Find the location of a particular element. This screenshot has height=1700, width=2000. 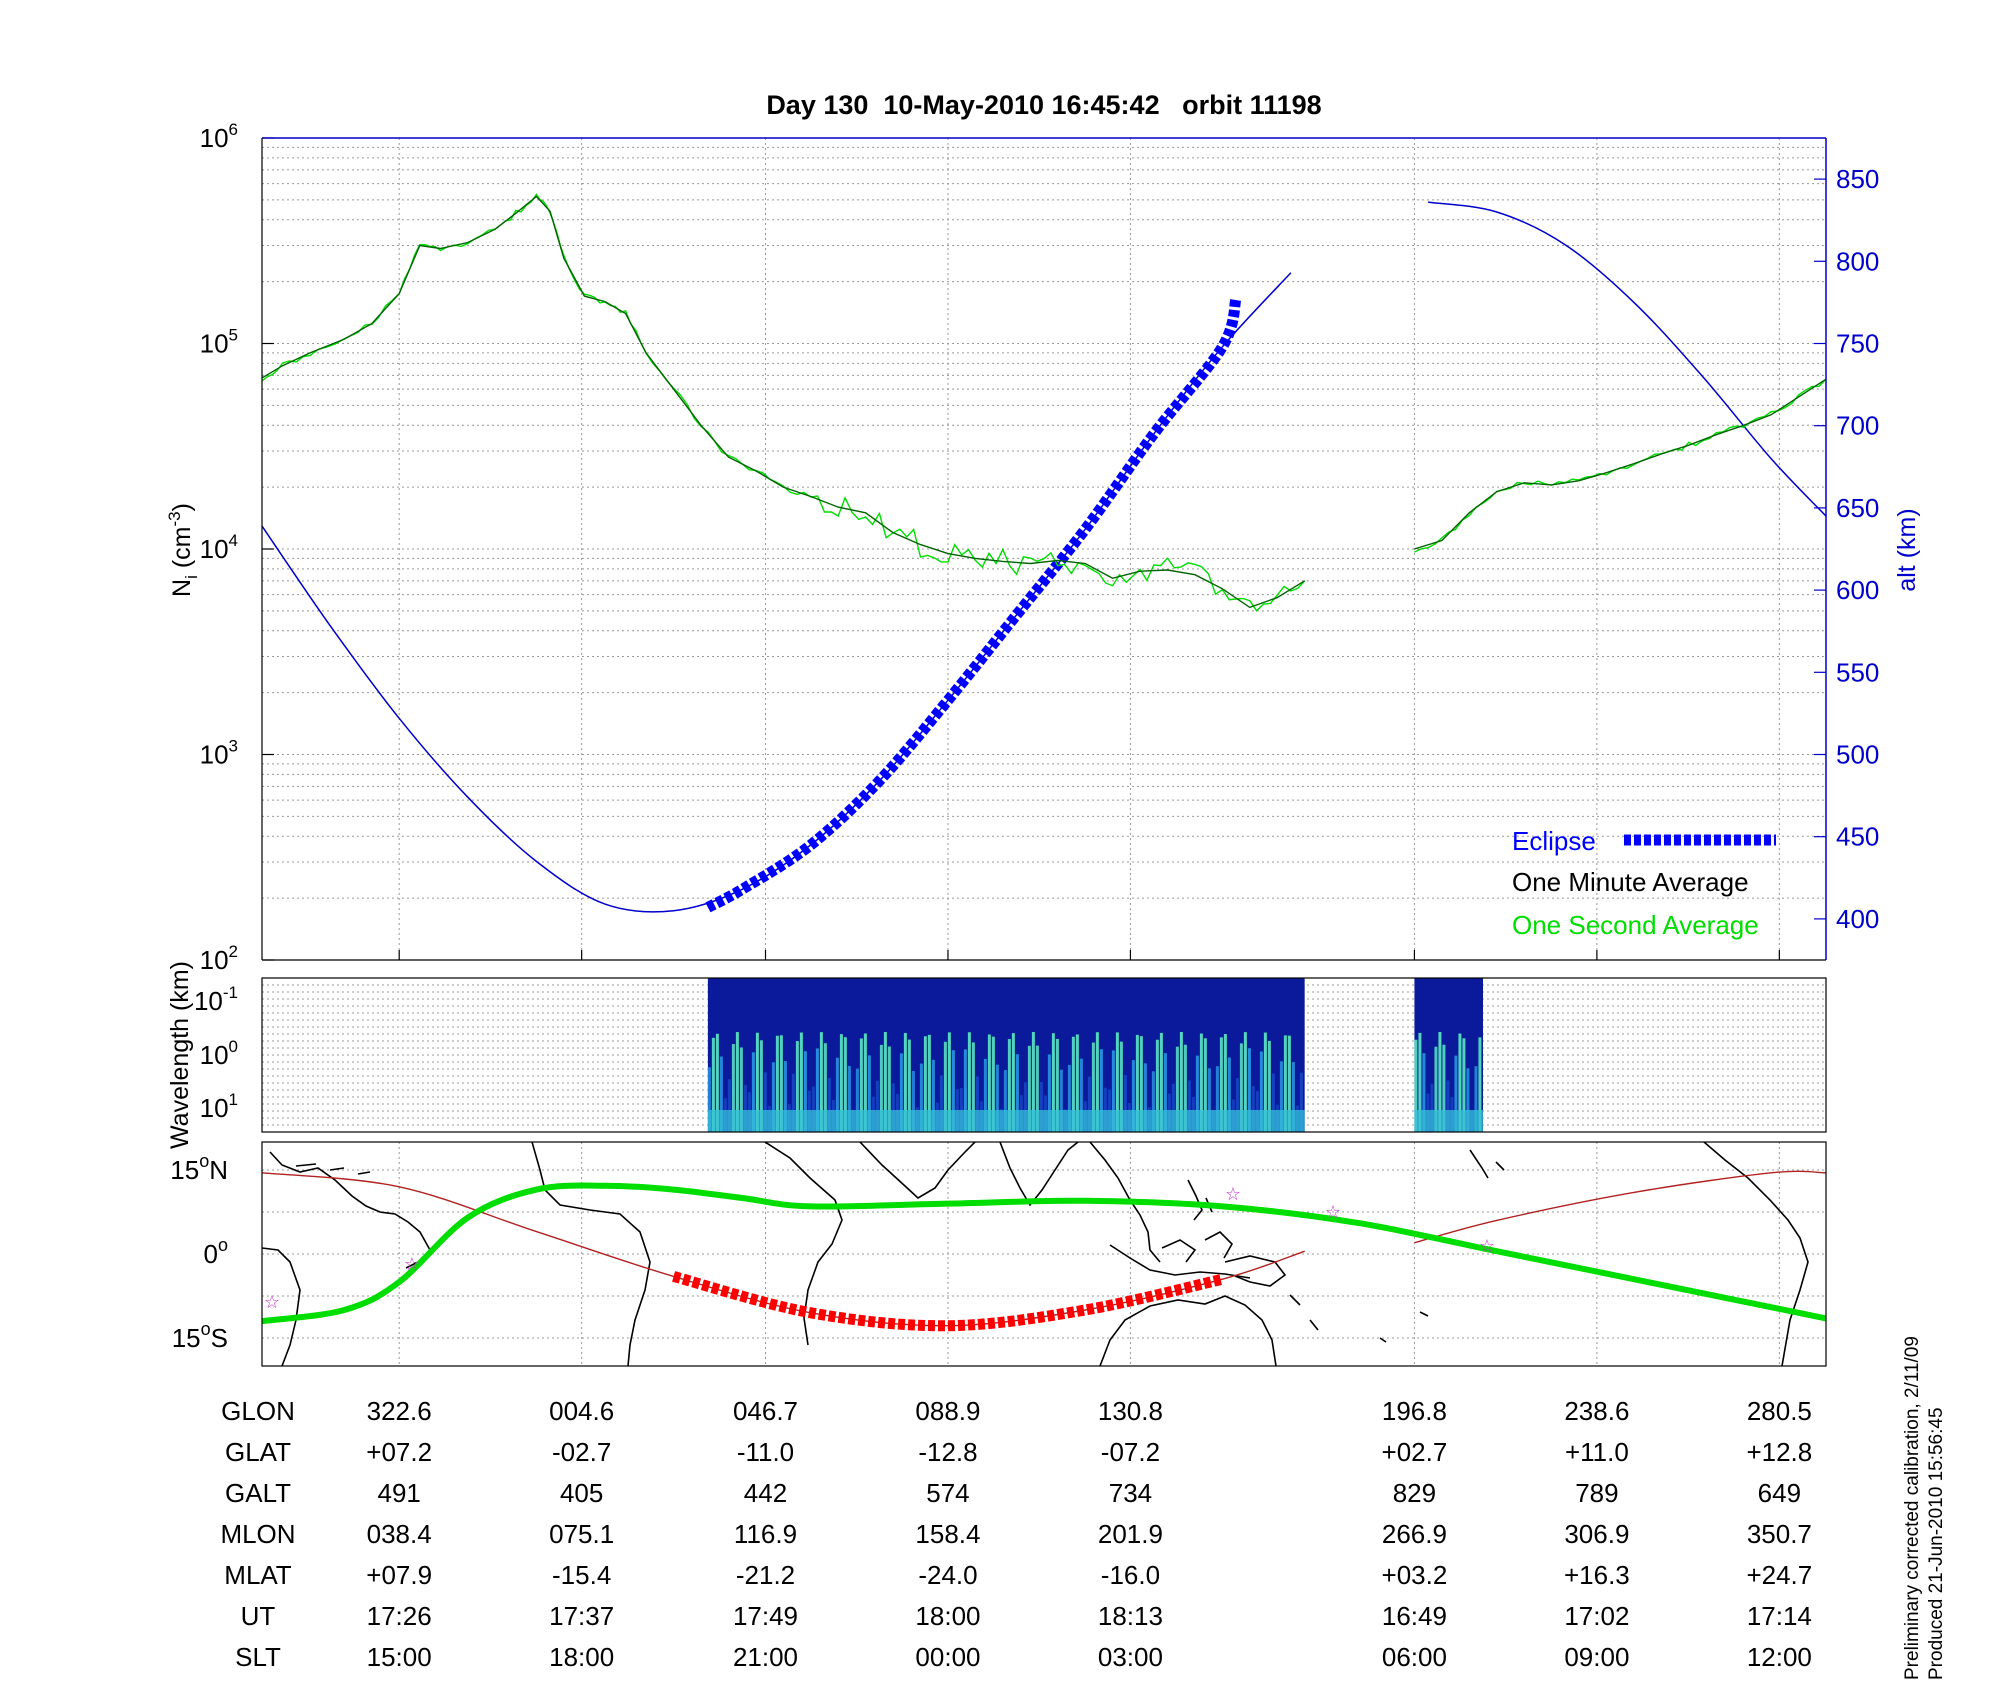

table-cell: 734 is located at coordinates (1130, 1493).